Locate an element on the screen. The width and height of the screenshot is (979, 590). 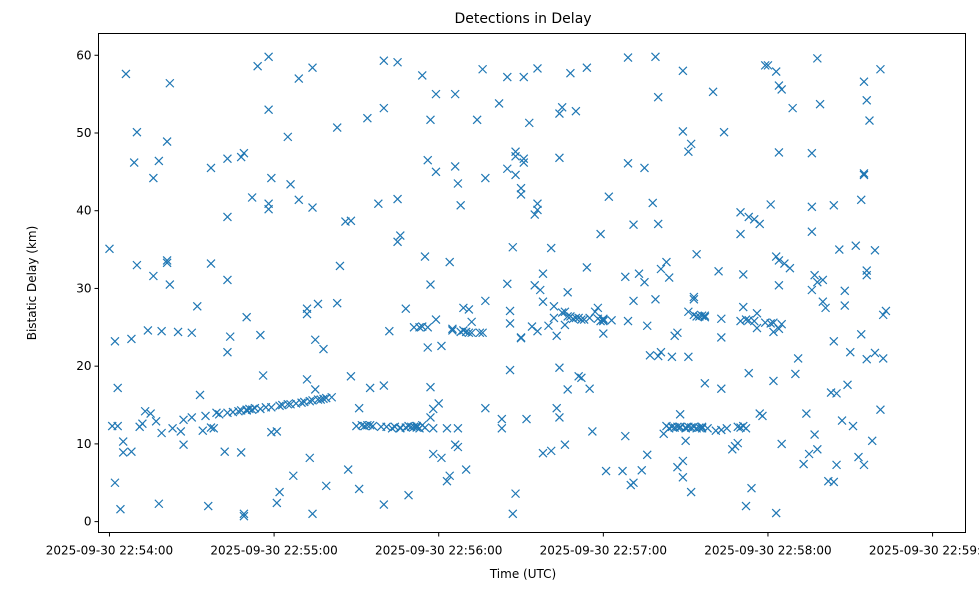
x-tick-label: 2025-09-30 22:58:00 is located at coordinates (767, 551).